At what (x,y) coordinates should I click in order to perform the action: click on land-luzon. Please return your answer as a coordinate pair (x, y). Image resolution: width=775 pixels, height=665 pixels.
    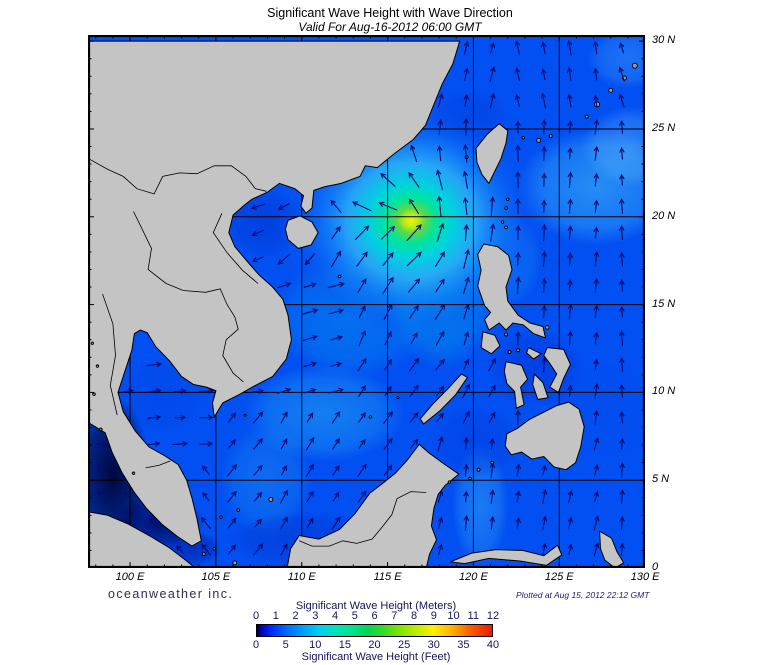
    Looking at the image, I should click on (512, 291).